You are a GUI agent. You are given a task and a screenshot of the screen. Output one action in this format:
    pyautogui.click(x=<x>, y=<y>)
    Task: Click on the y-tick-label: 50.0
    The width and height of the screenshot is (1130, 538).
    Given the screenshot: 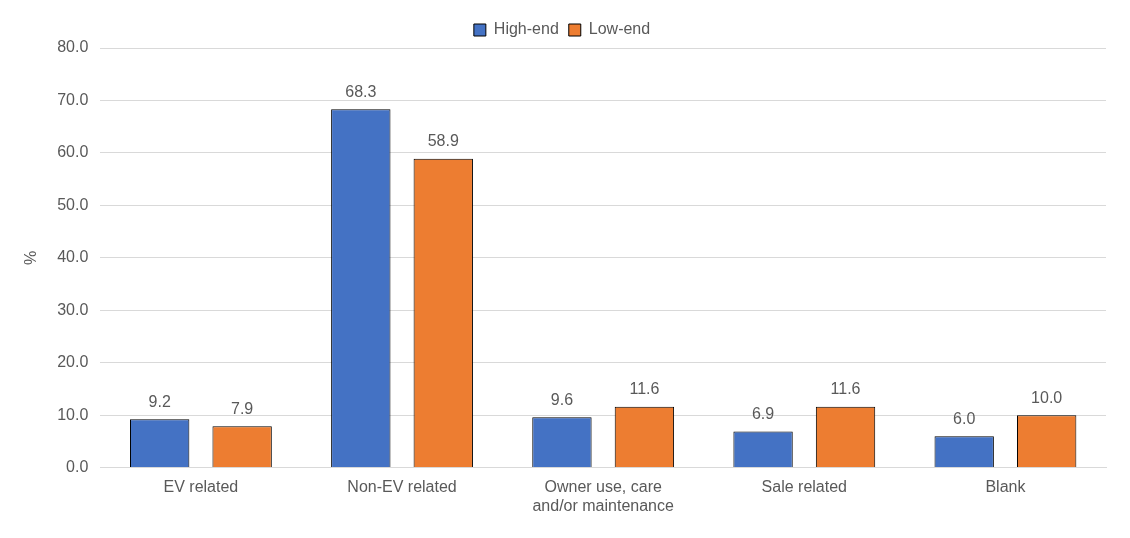 What is the action you would take?
    pyautogui.click(x=73, y=204)
    